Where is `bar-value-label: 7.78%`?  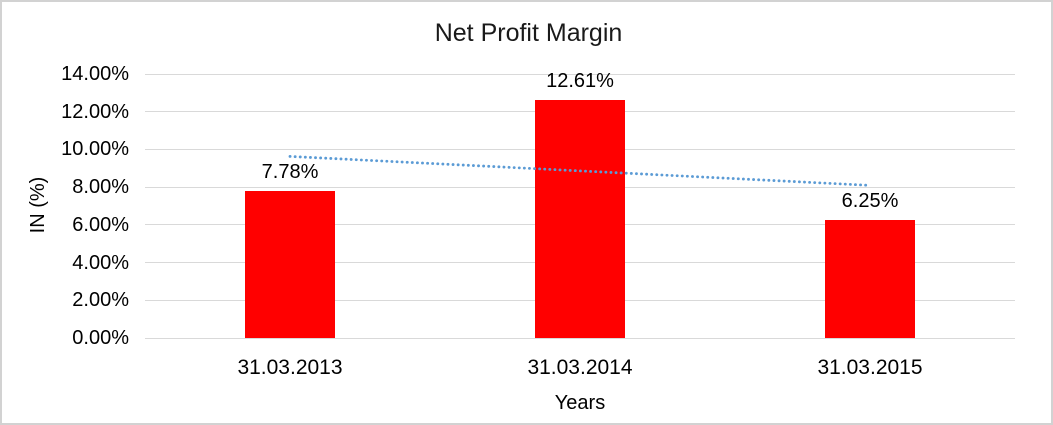
bar-value-label: 7.78% is located at coordinates (290, 172).